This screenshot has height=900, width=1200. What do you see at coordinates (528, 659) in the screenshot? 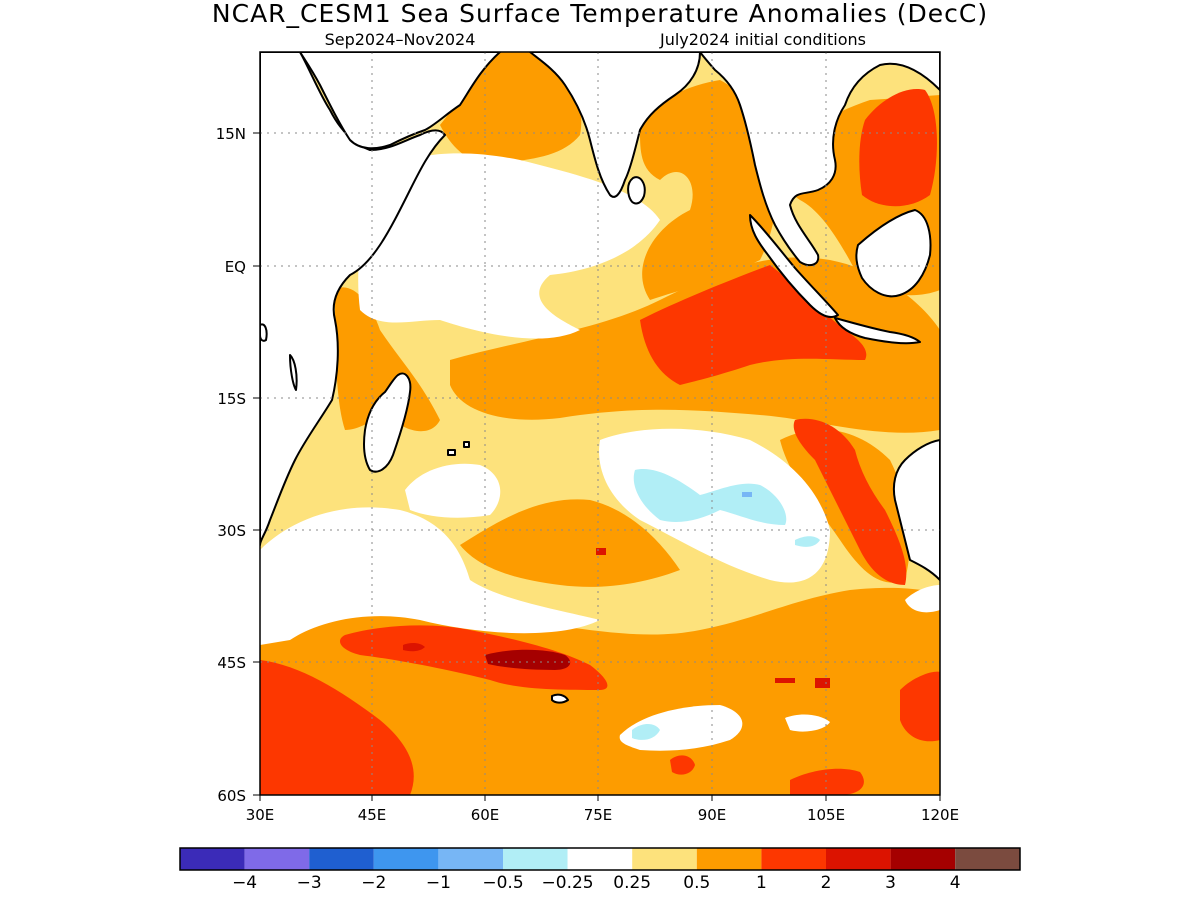
I see `anomaly-region-red-south-band-core` at bounding box center [528, 659].